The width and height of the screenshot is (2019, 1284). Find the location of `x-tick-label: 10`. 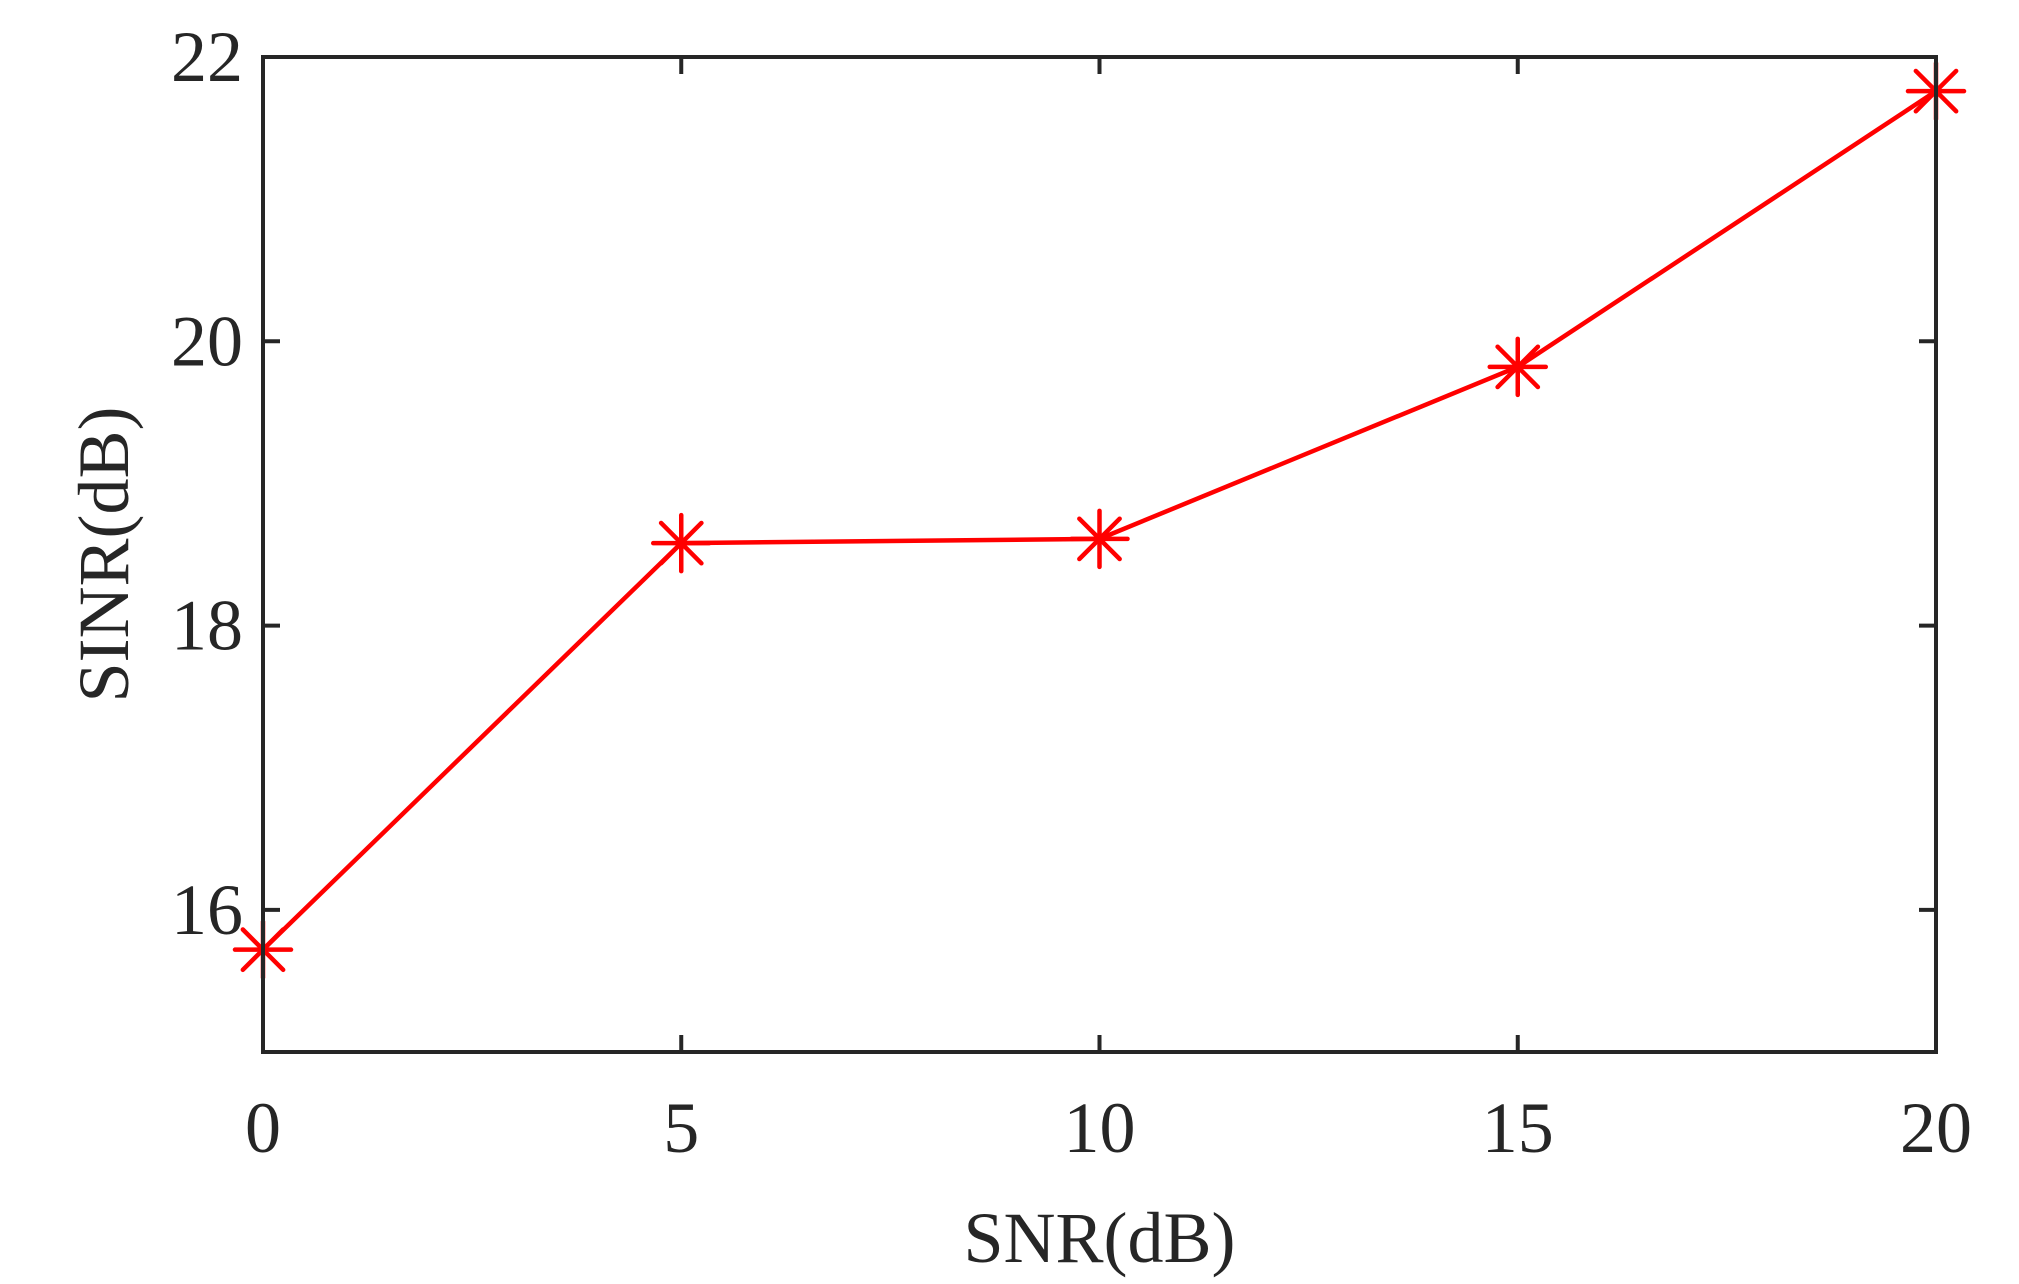

x-tick-label: 10 is located at coordinates (1100, 1128).